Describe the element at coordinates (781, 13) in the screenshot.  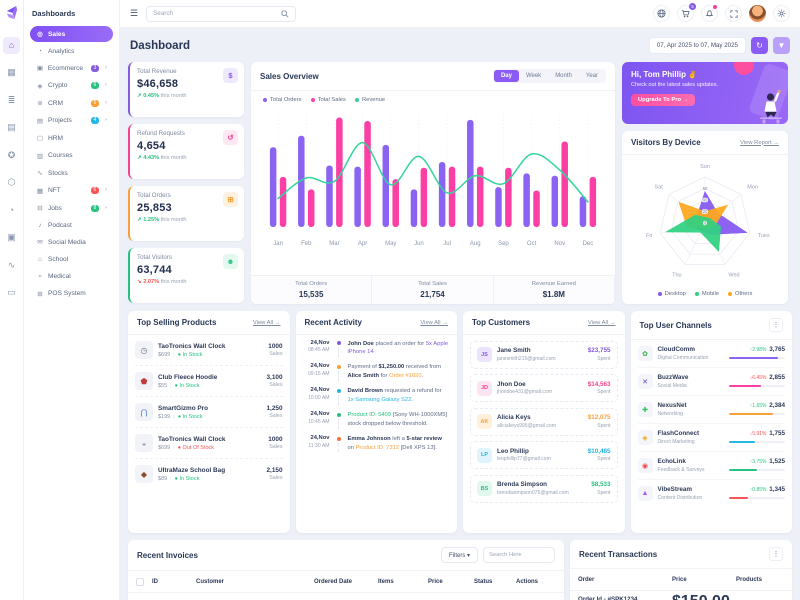
I see `settings-gear-icon` at that location.